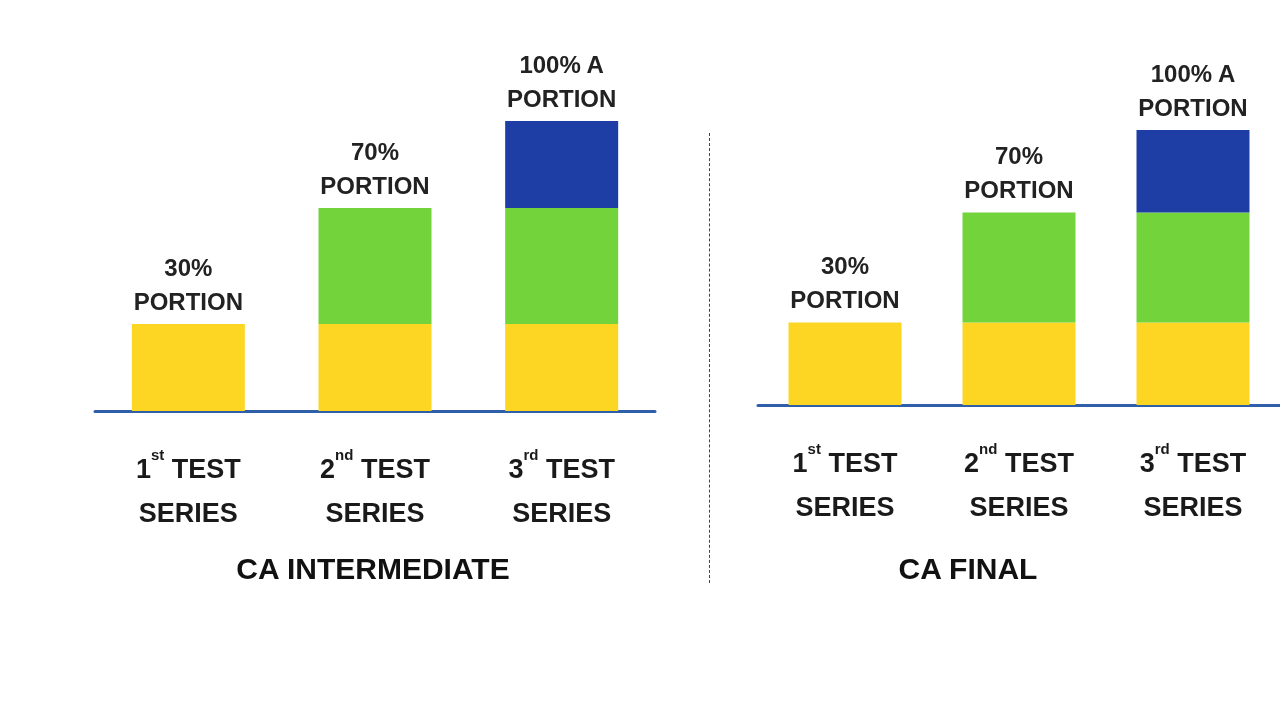 The height and width of the screenshot is (720, 1280). I want to click on text: CA FINAL, so click(968, 568).